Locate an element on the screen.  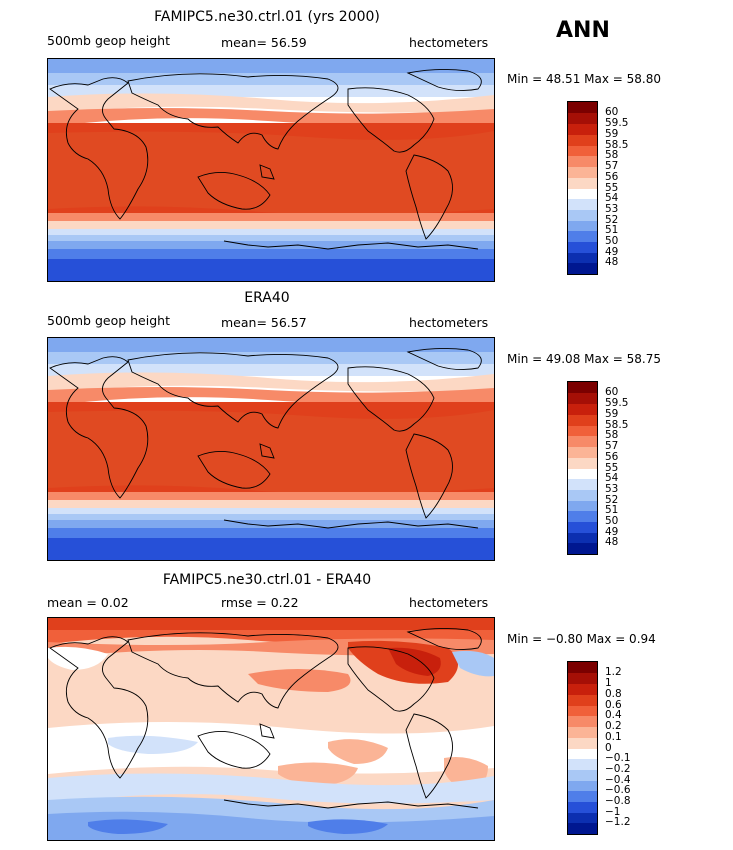
season-label: ANN is located at coordinates (583, 30).